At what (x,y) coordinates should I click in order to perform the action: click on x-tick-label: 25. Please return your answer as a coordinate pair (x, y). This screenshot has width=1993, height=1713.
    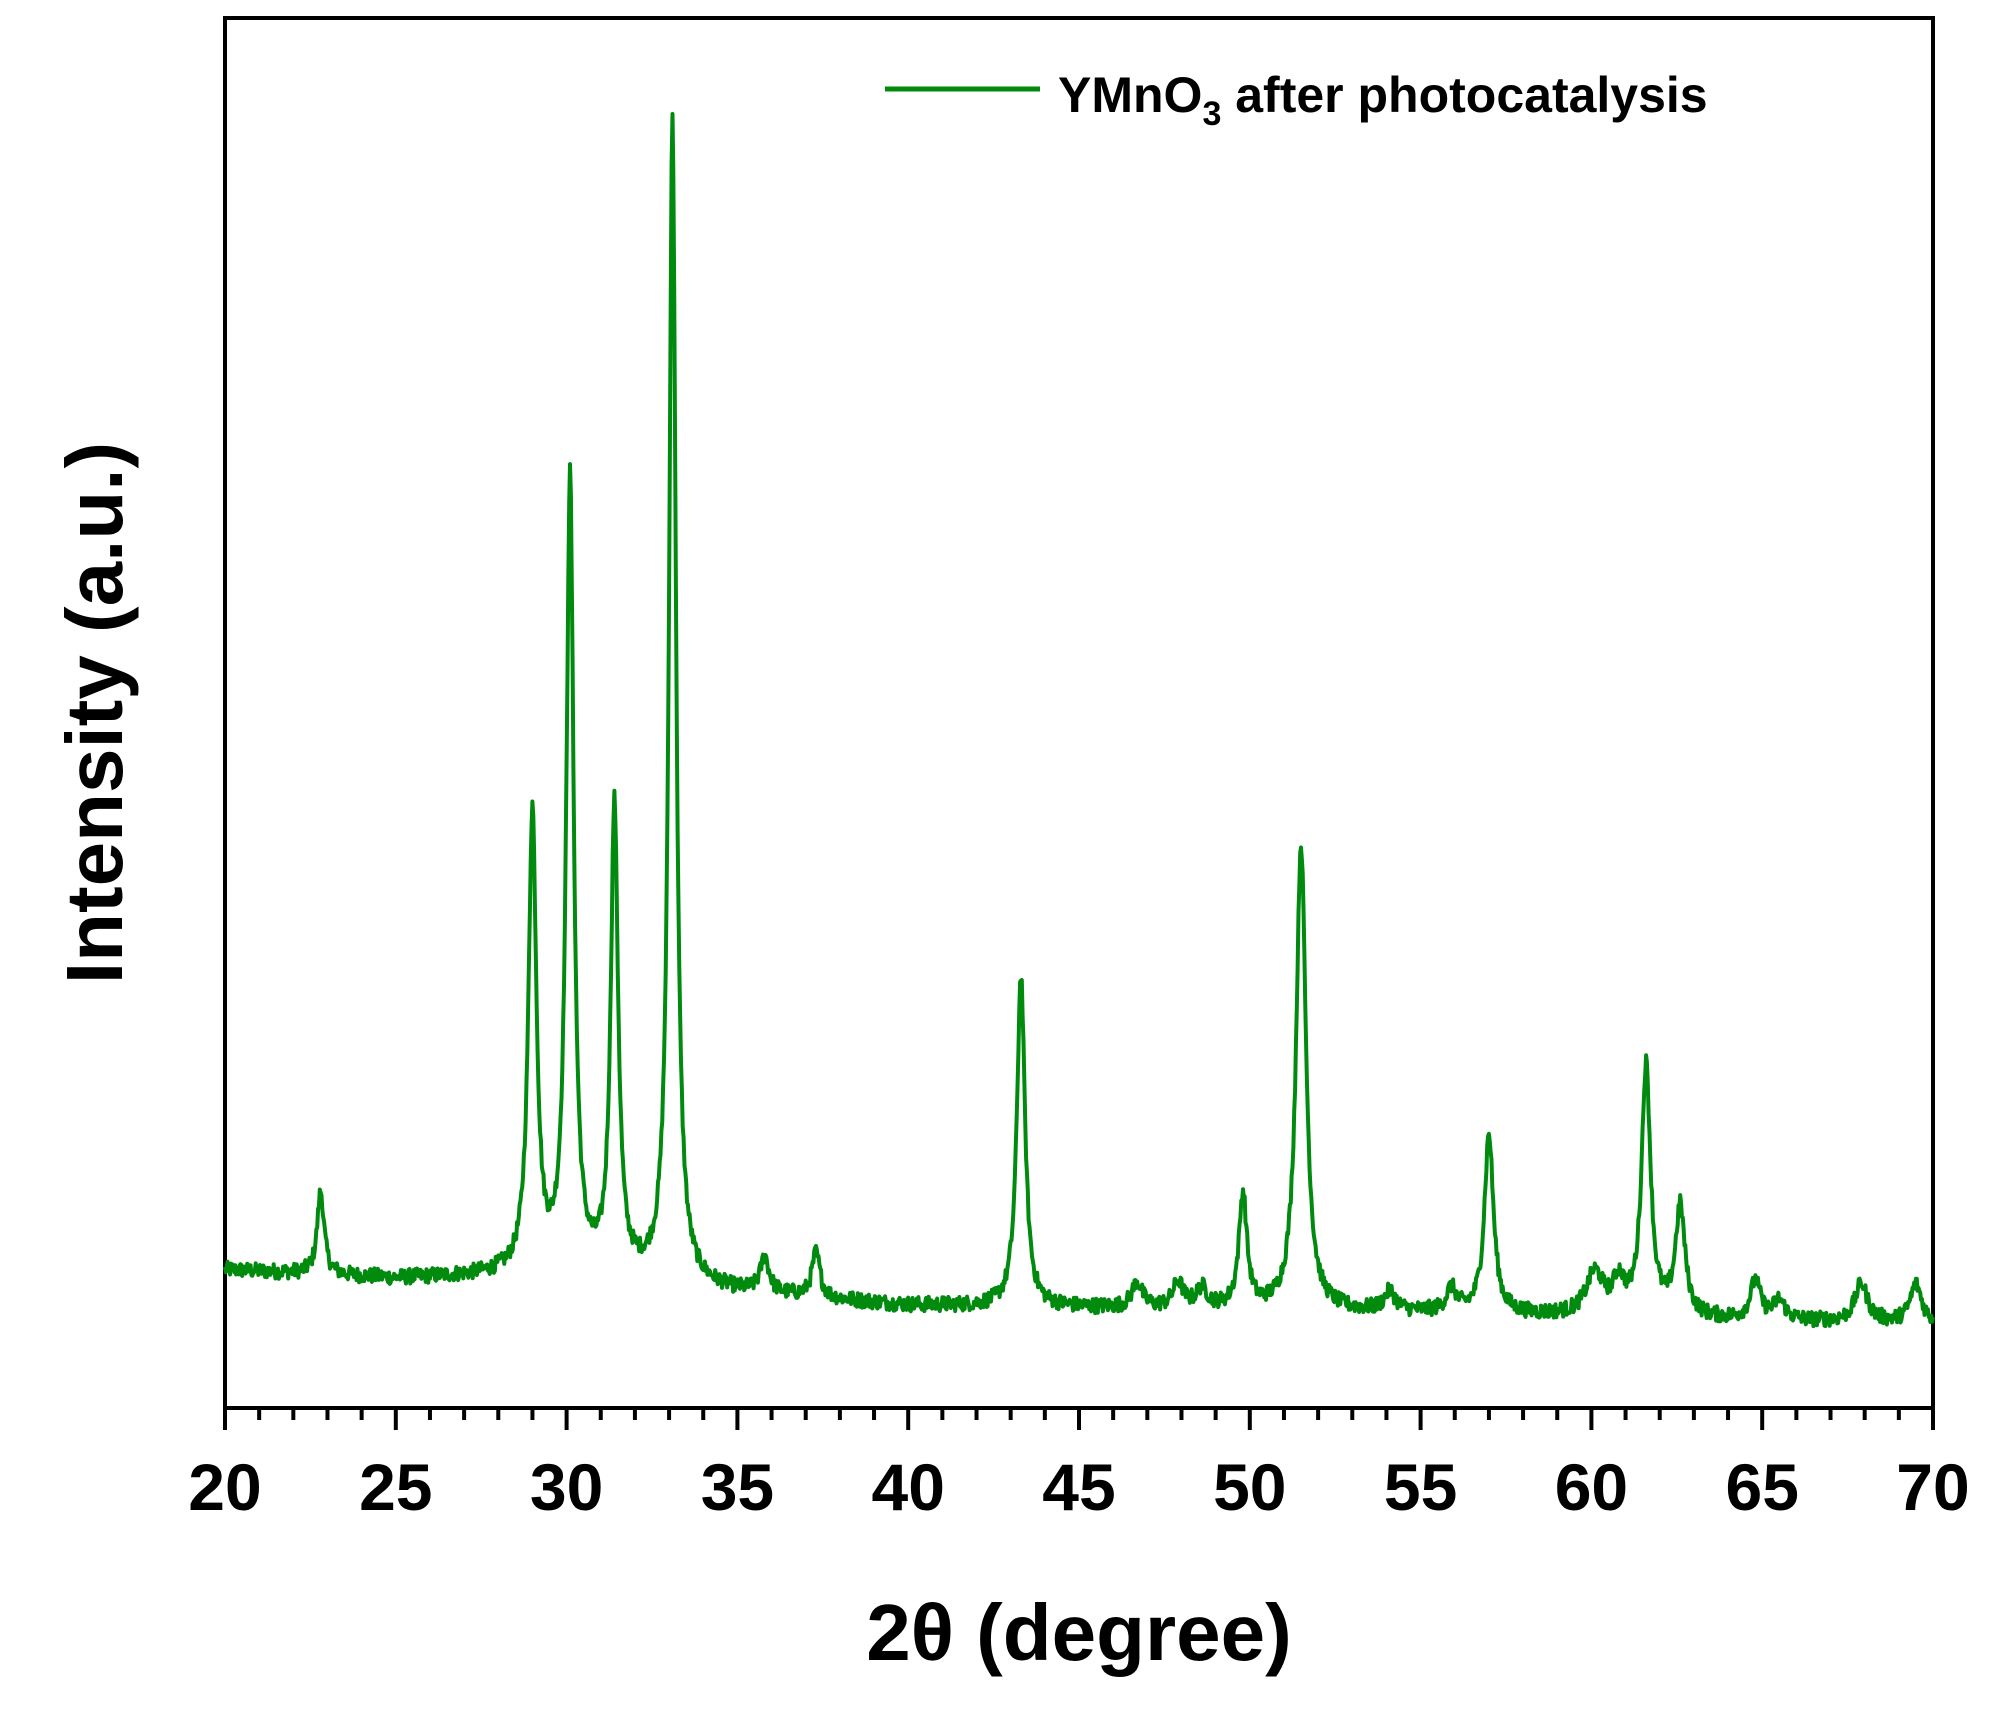
    Looking at the image, I should click on (395, 1487).